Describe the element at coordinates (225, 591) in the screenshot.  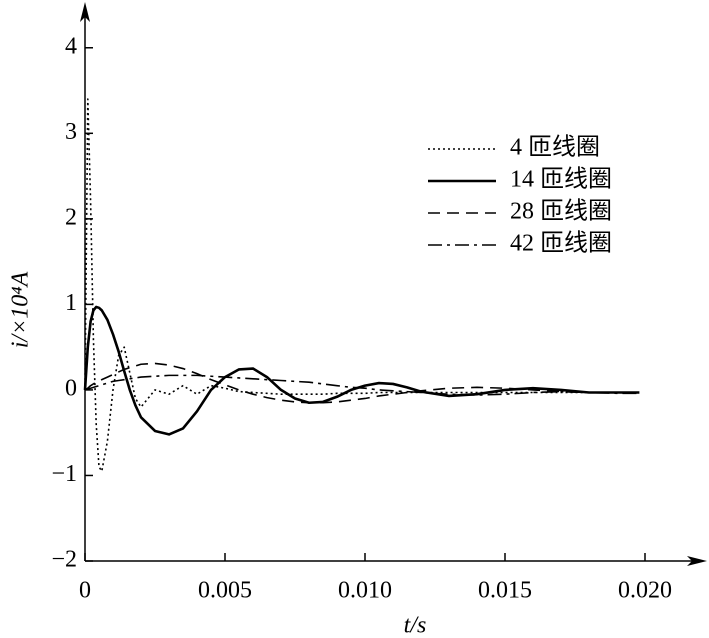
I see `x-tick-label: 0.005` at that location.